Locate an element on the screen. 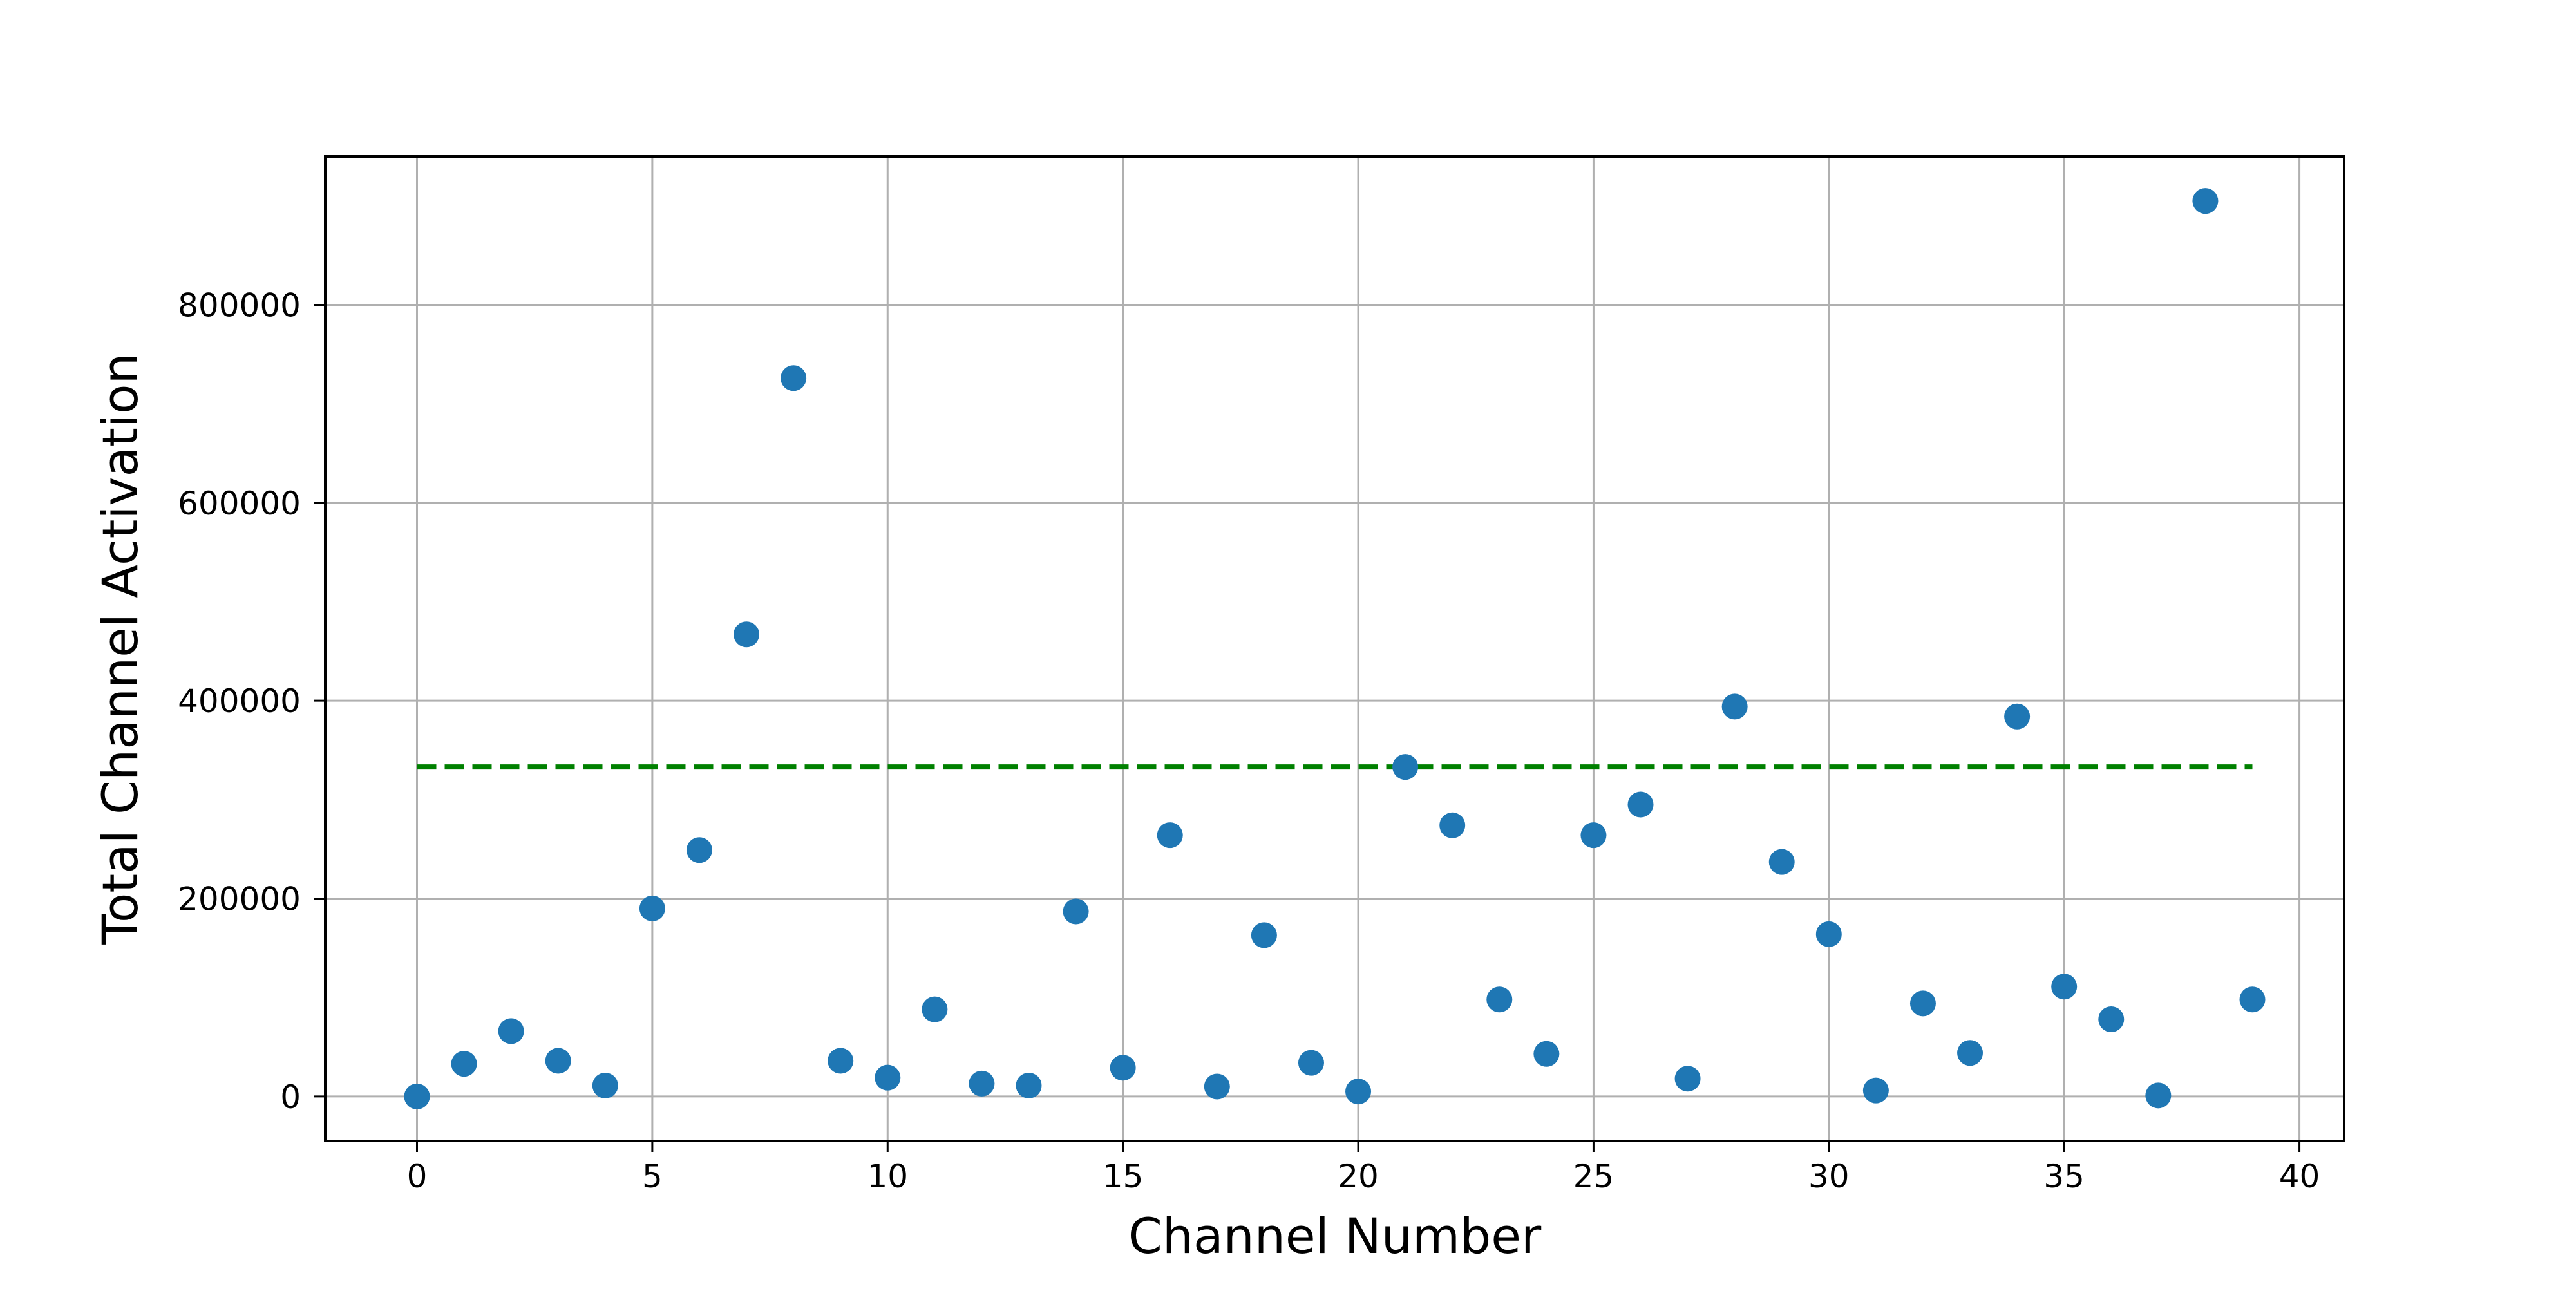  y-tick-label: 800000 is located at coordinates (240, 306).